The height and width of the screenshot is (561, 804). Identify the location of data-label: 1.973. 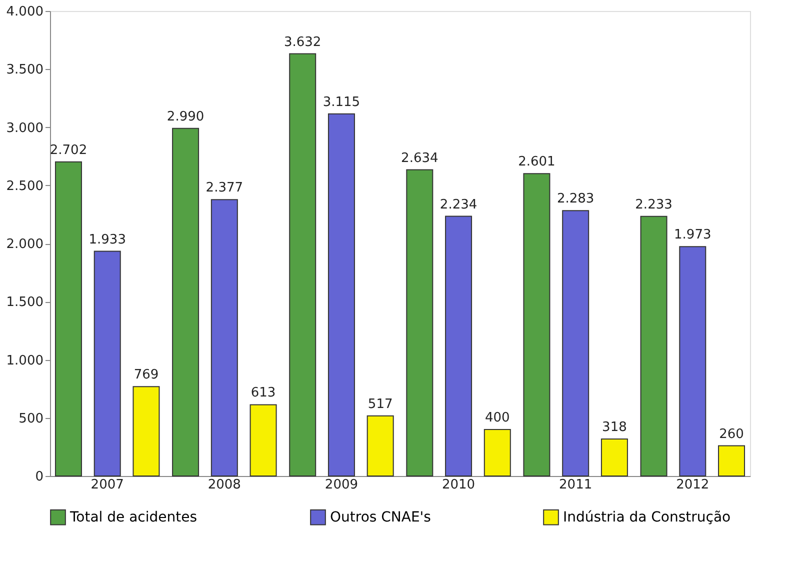
(693, 235).